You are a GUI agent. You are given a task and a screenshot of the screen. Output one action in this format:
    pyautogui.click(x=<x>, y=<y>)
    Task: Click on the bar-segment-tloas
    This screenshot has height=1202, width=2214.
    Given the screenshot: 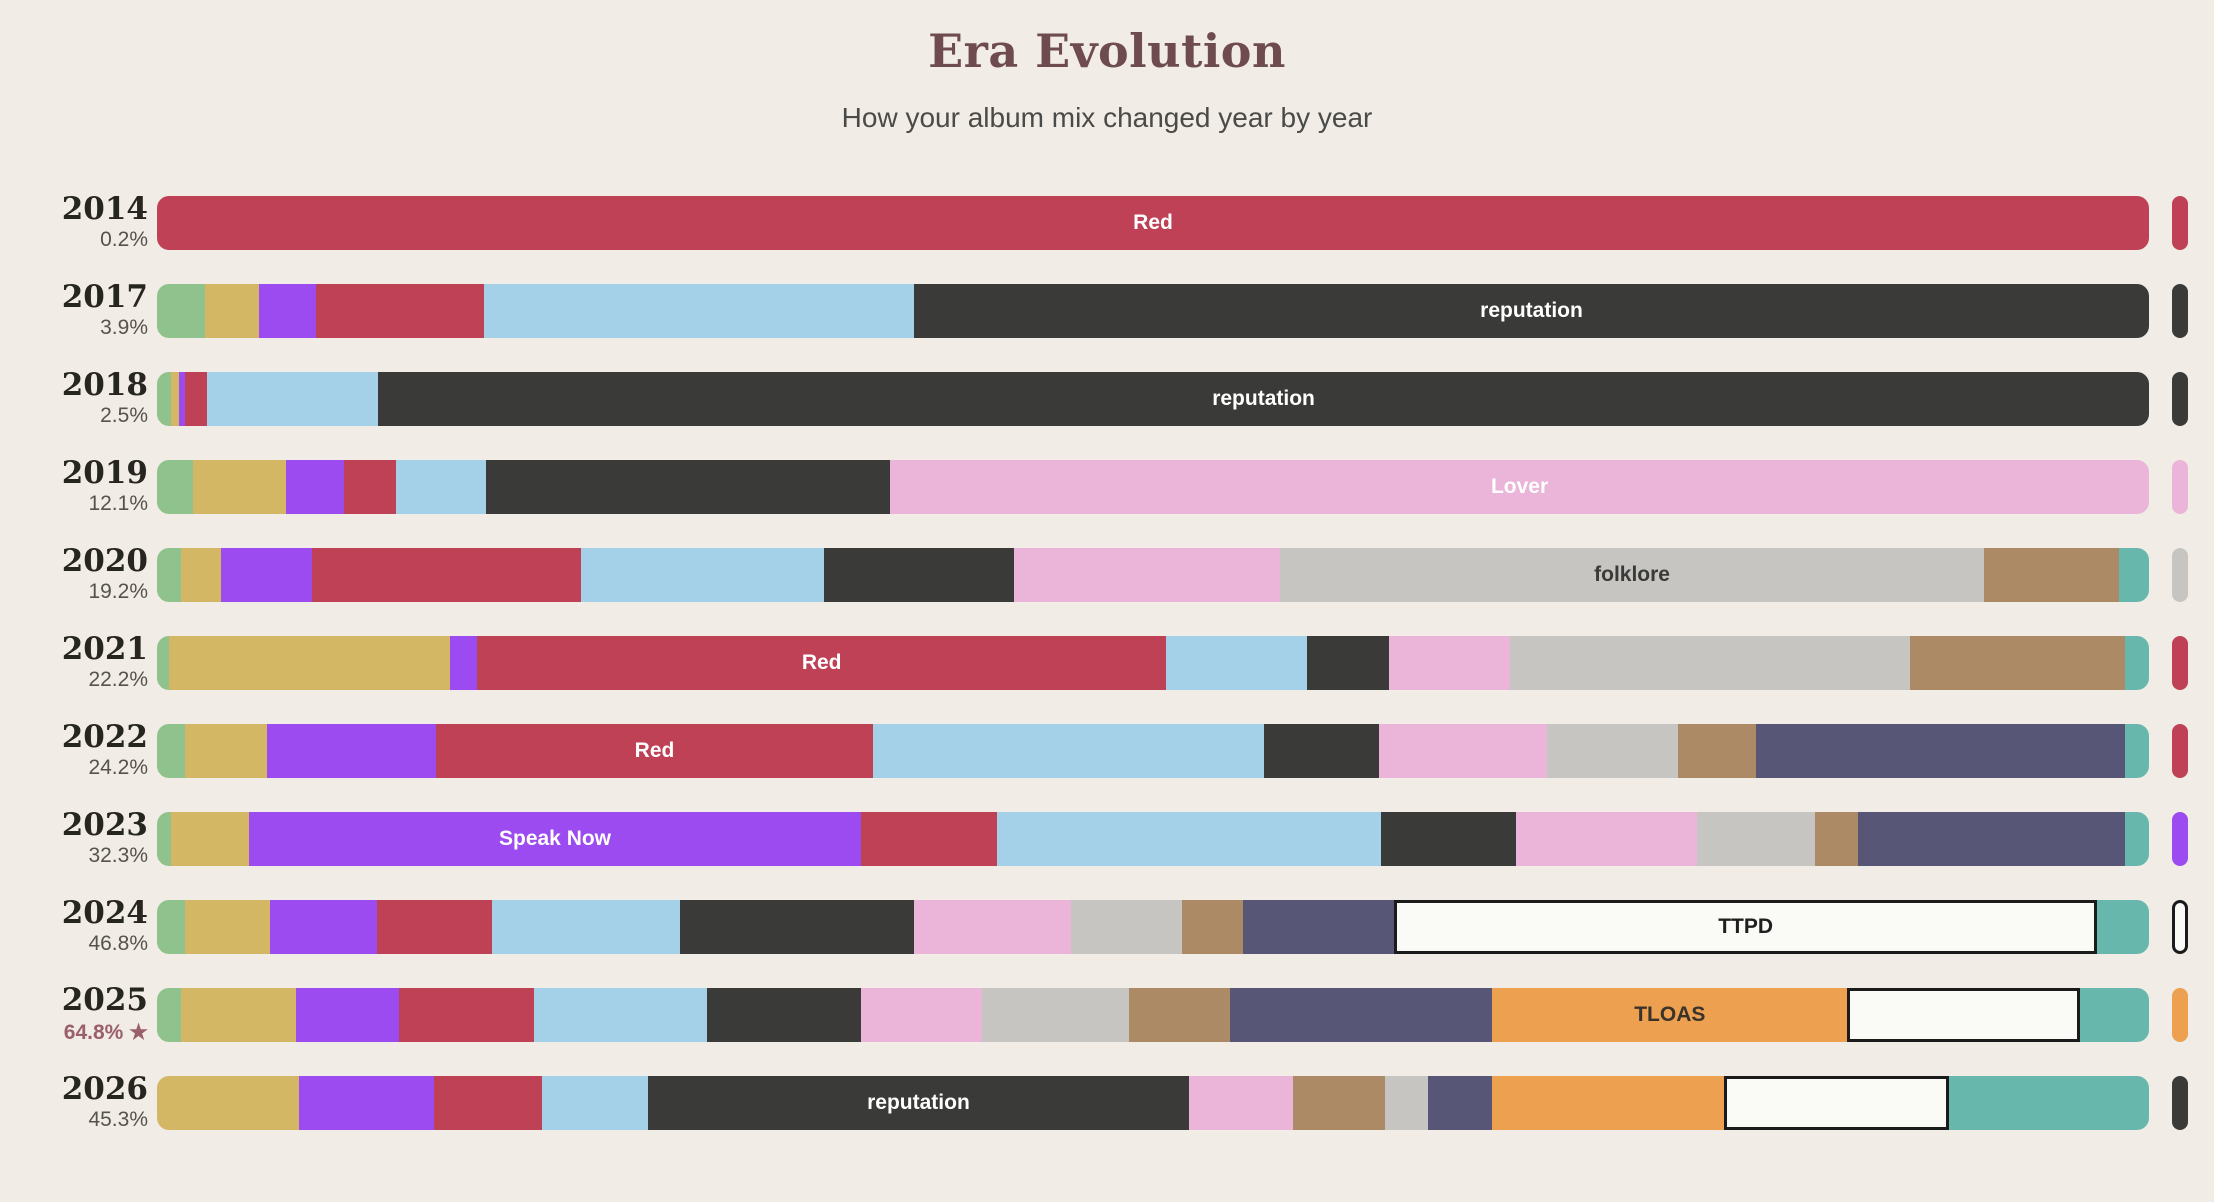 What is the action you would take?
    pyautogui.click(x=1608, y=1103)
    